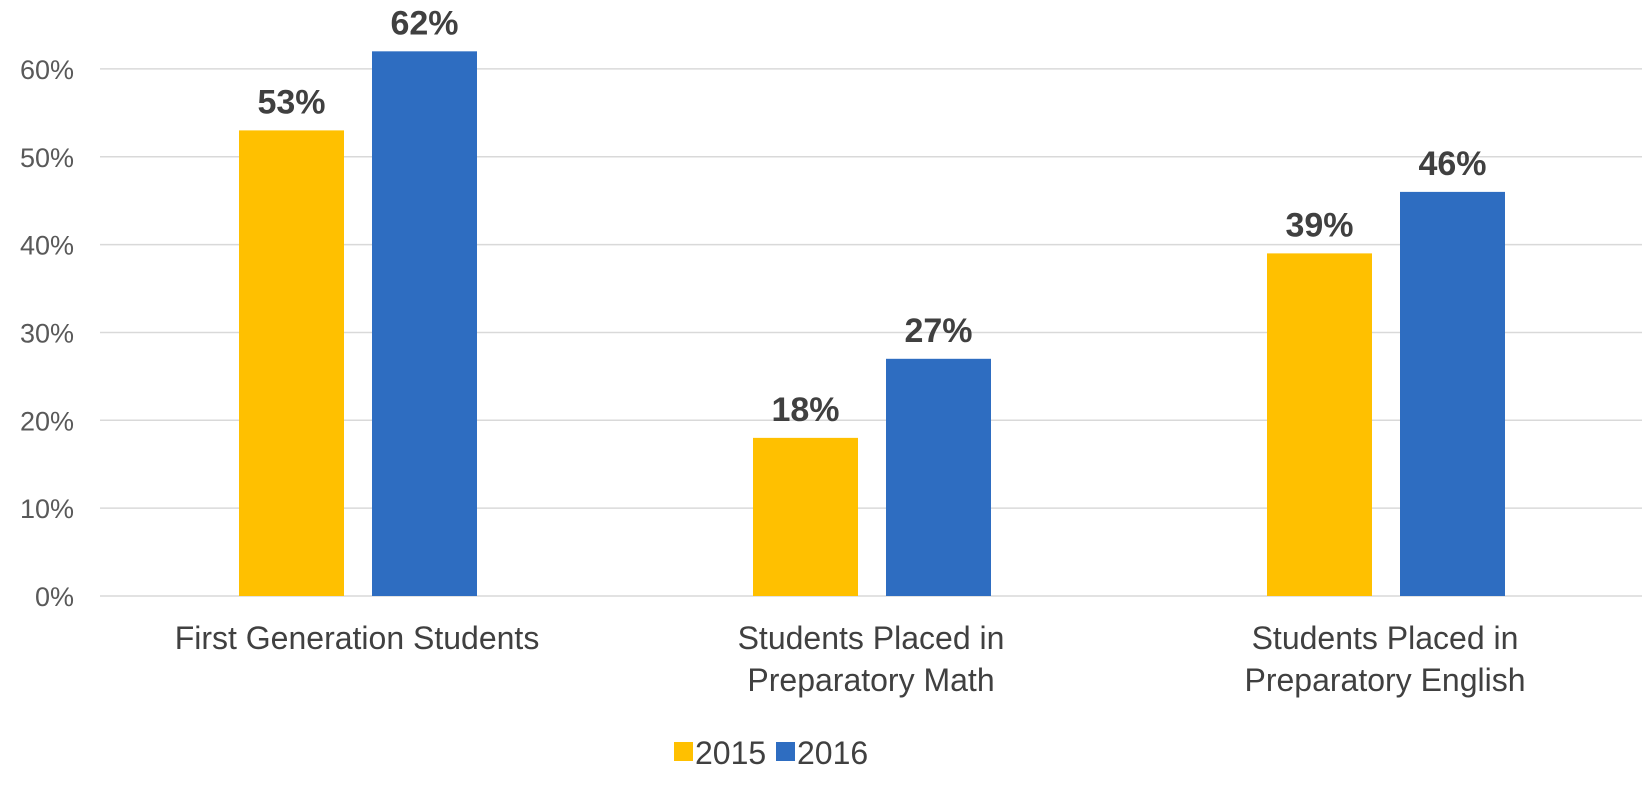  What do you see at coordinates (730, 753) in the screenshot?
I see `legend-label: 2015` at bounding box center [730, 753].